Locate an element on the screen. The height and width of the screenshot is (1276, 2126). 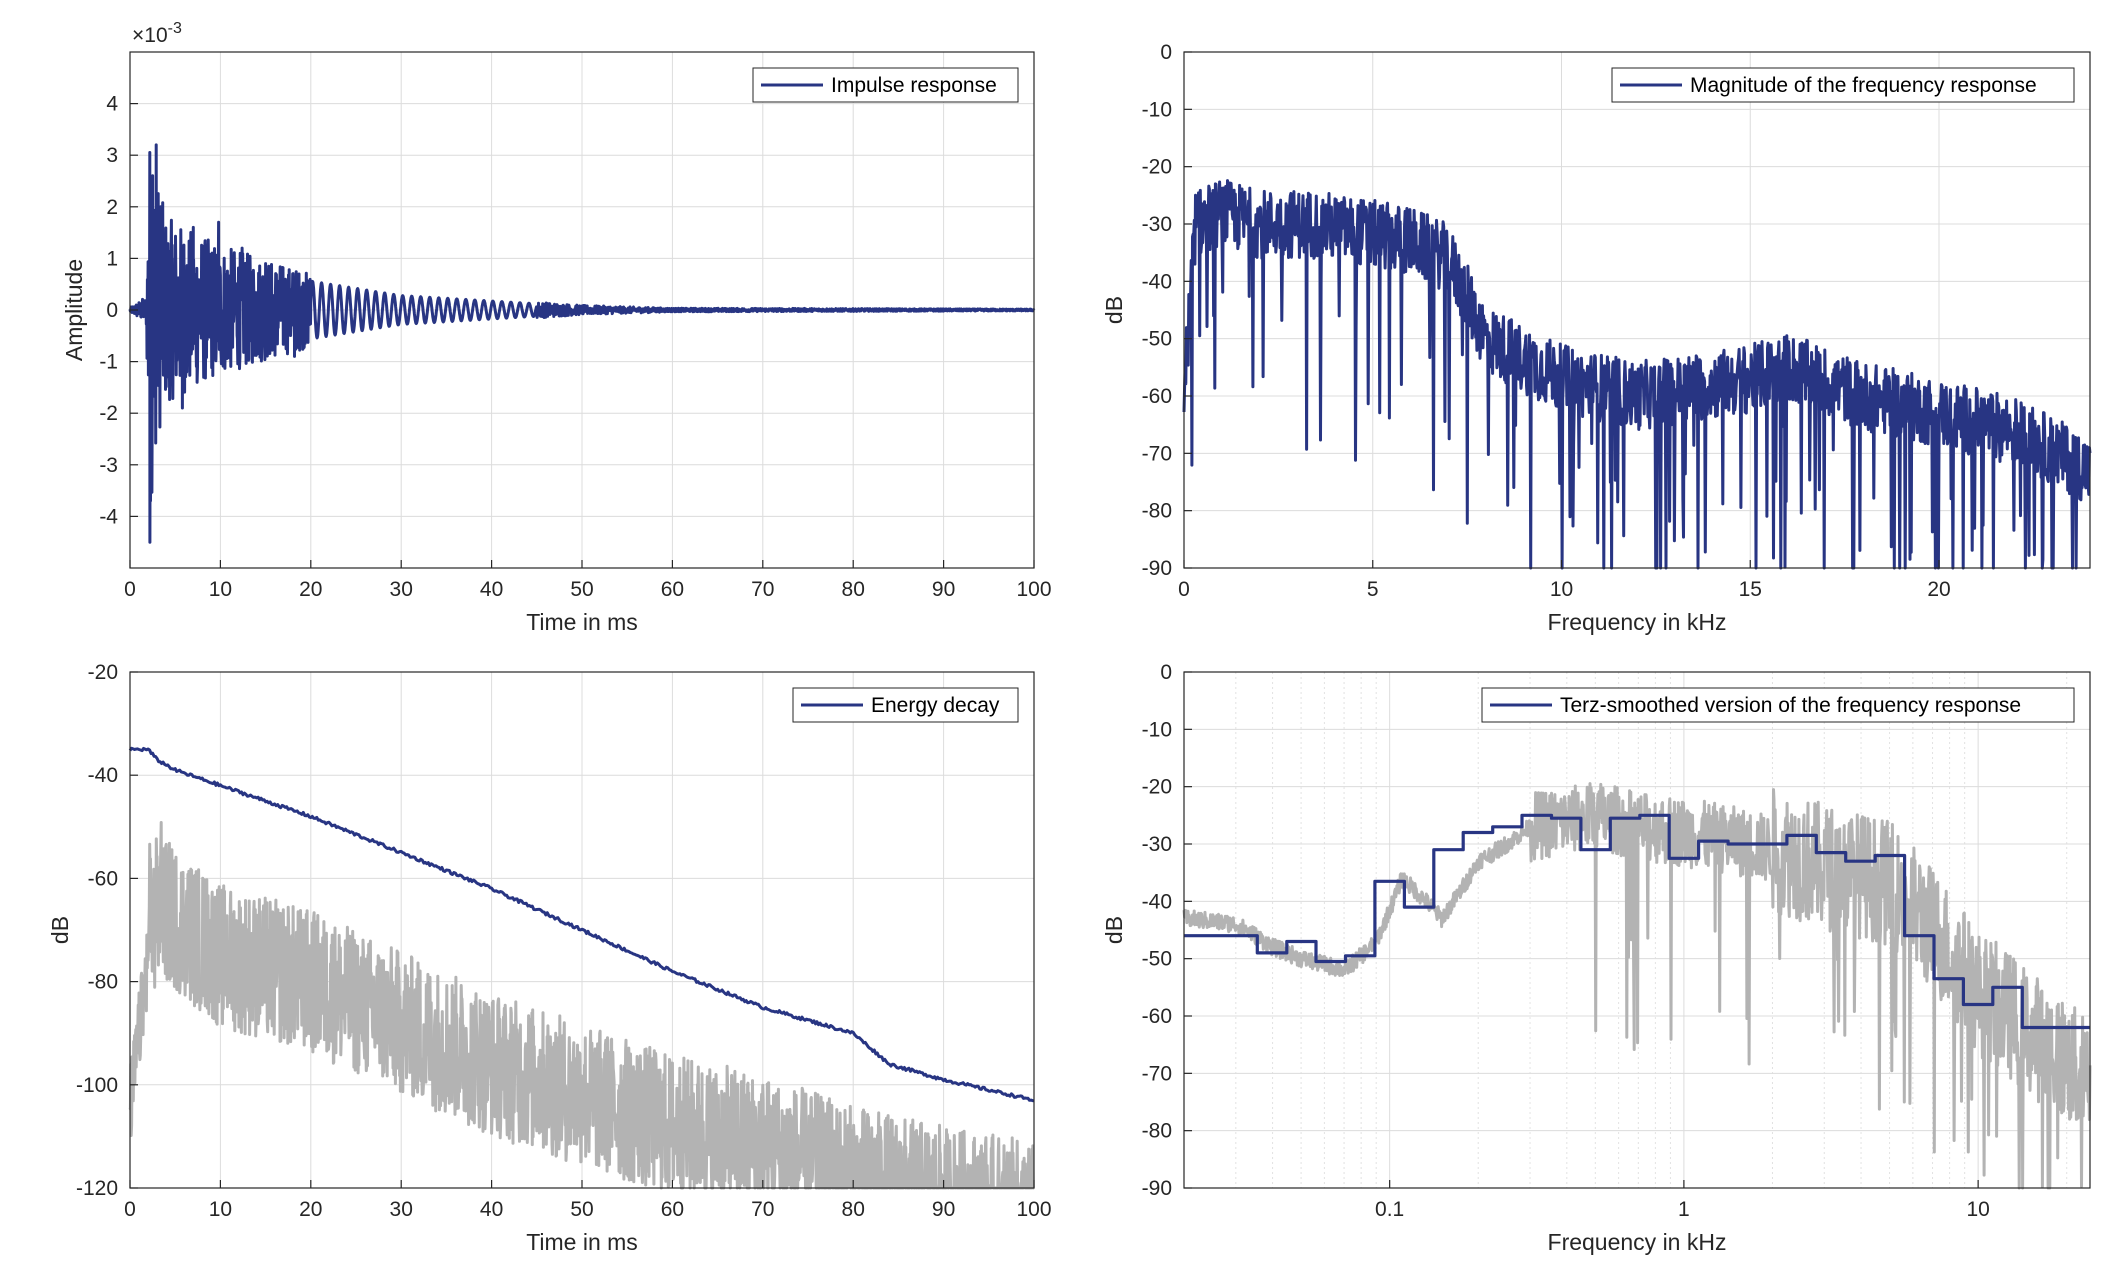
legend-text: Energy decay is located at coordinates (935, 705).